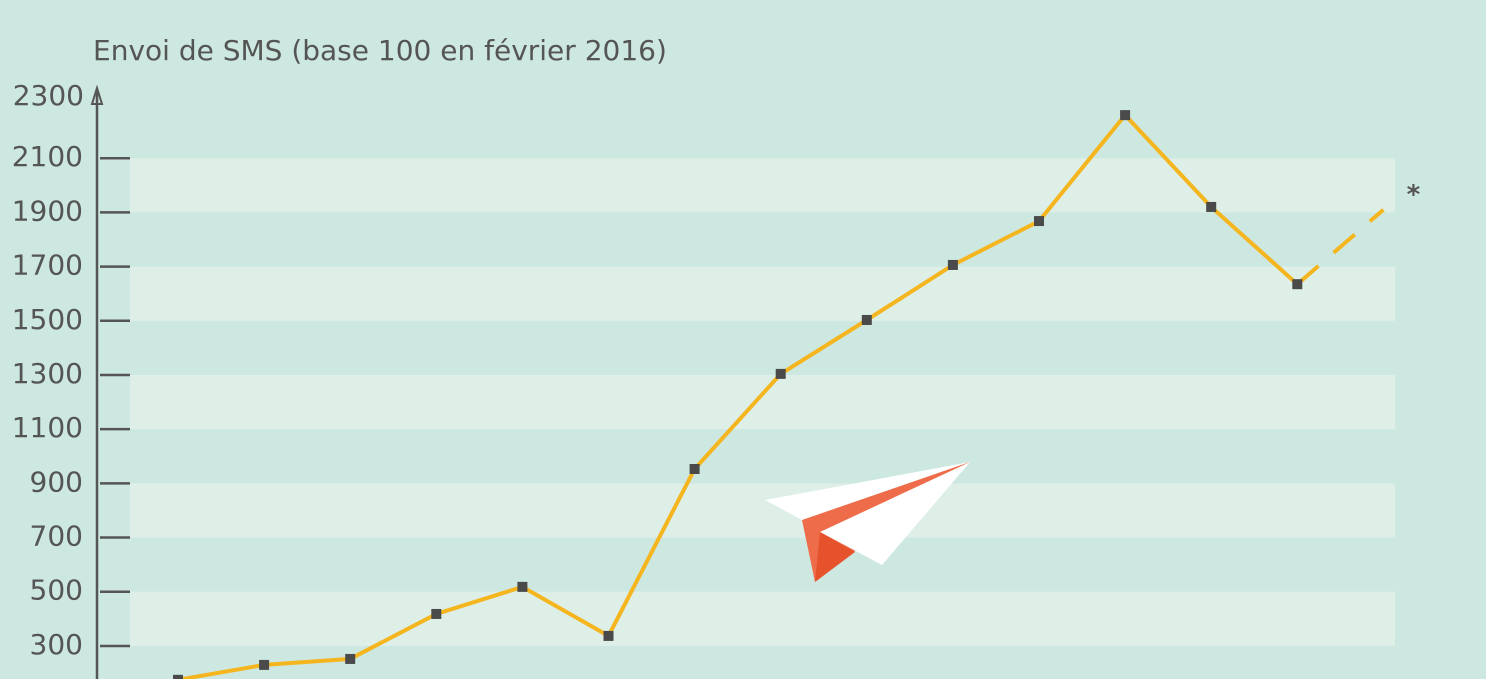 This screenshot has height=679, width=1486. I want to click on y-tick-label: 1900, so click(47, 210).